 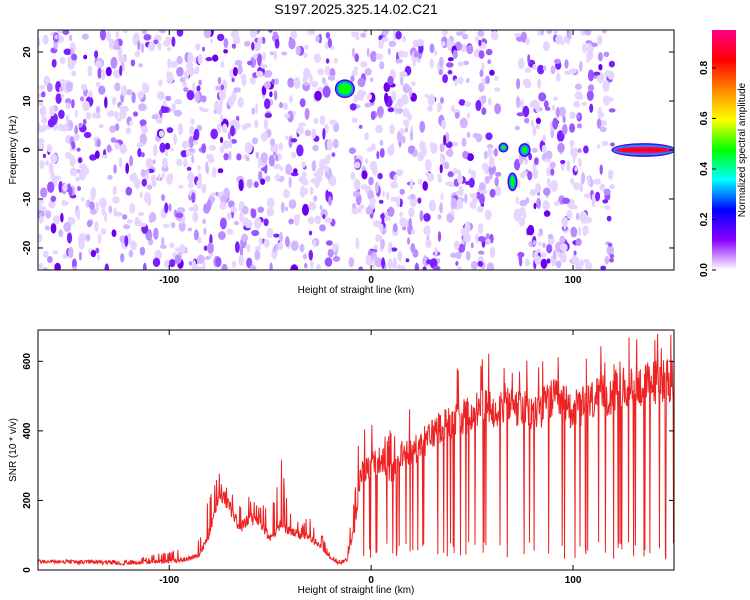 What do you see at coordinates (27, 52) in the screenshot?
I see `y-tick-label: 20` at bounding box center [27, 52].